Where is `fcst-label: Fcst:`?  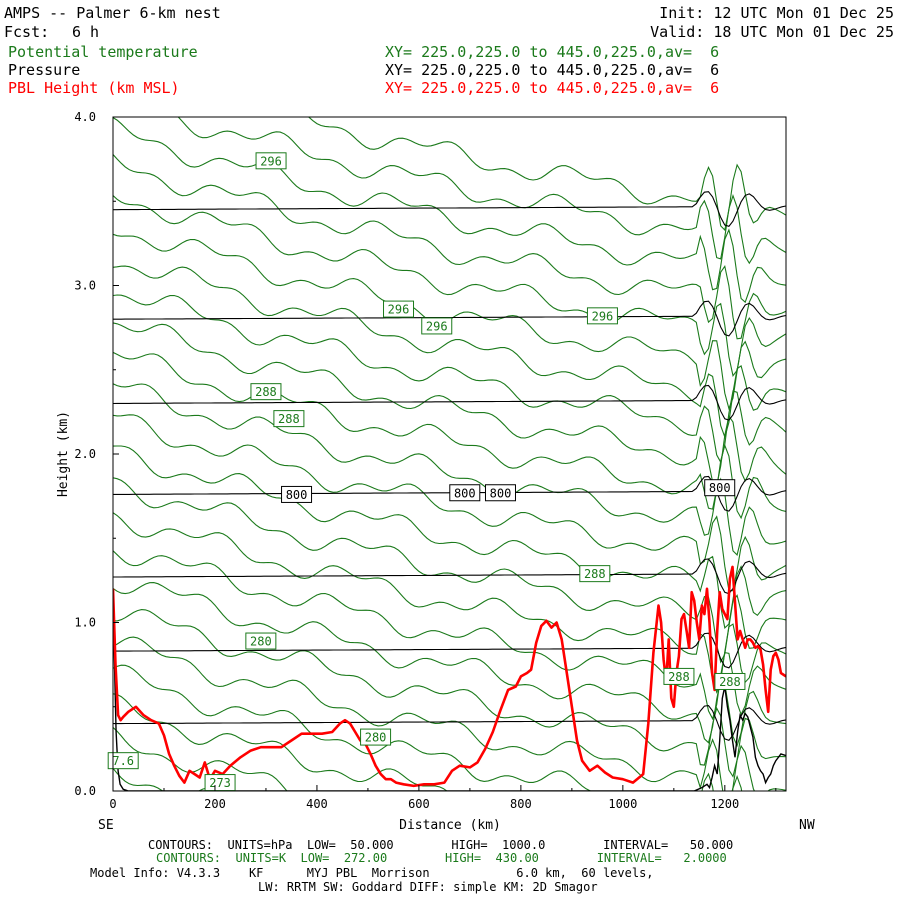
fcst-label: Fcst: is located at coordinates (27, 32).